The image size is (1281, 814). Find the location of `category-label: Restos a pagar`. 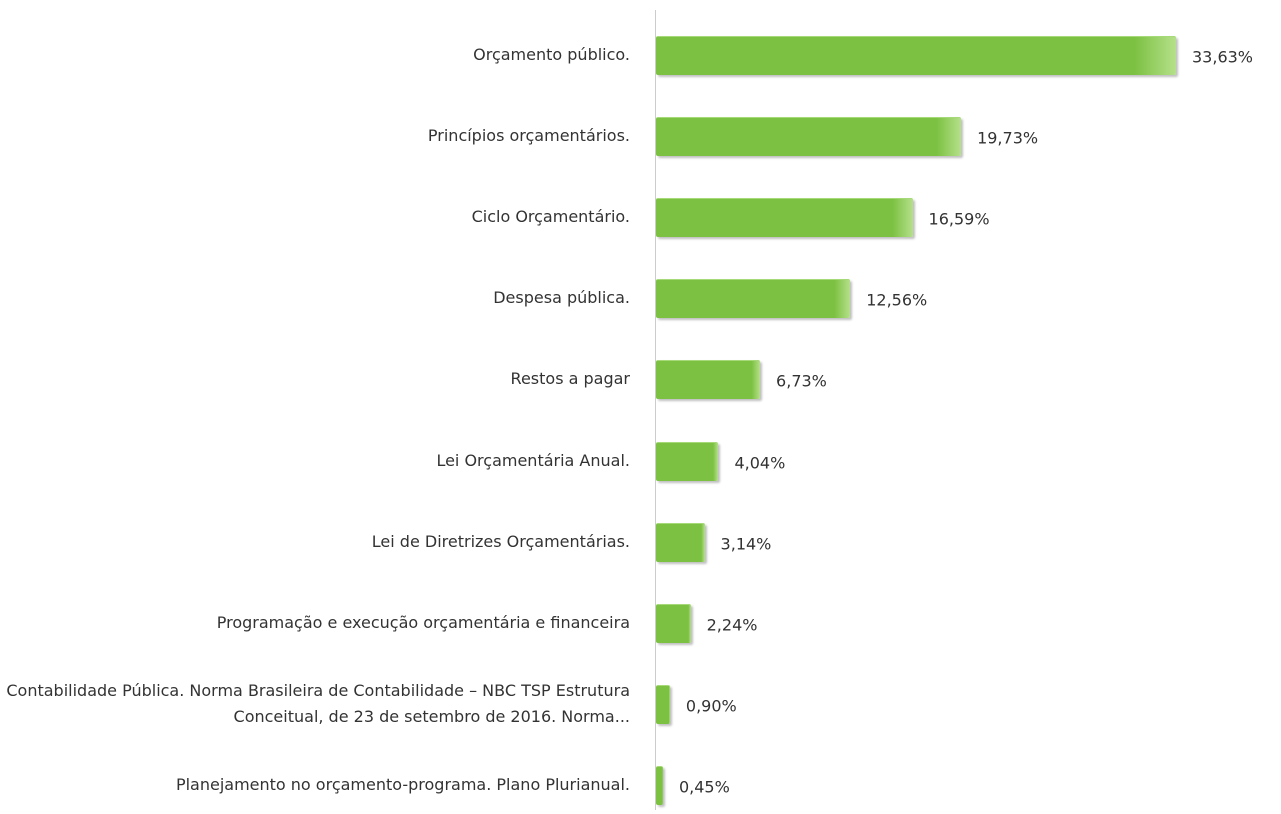

category-label: Restos a pagar is located at coordinates (570, 379).